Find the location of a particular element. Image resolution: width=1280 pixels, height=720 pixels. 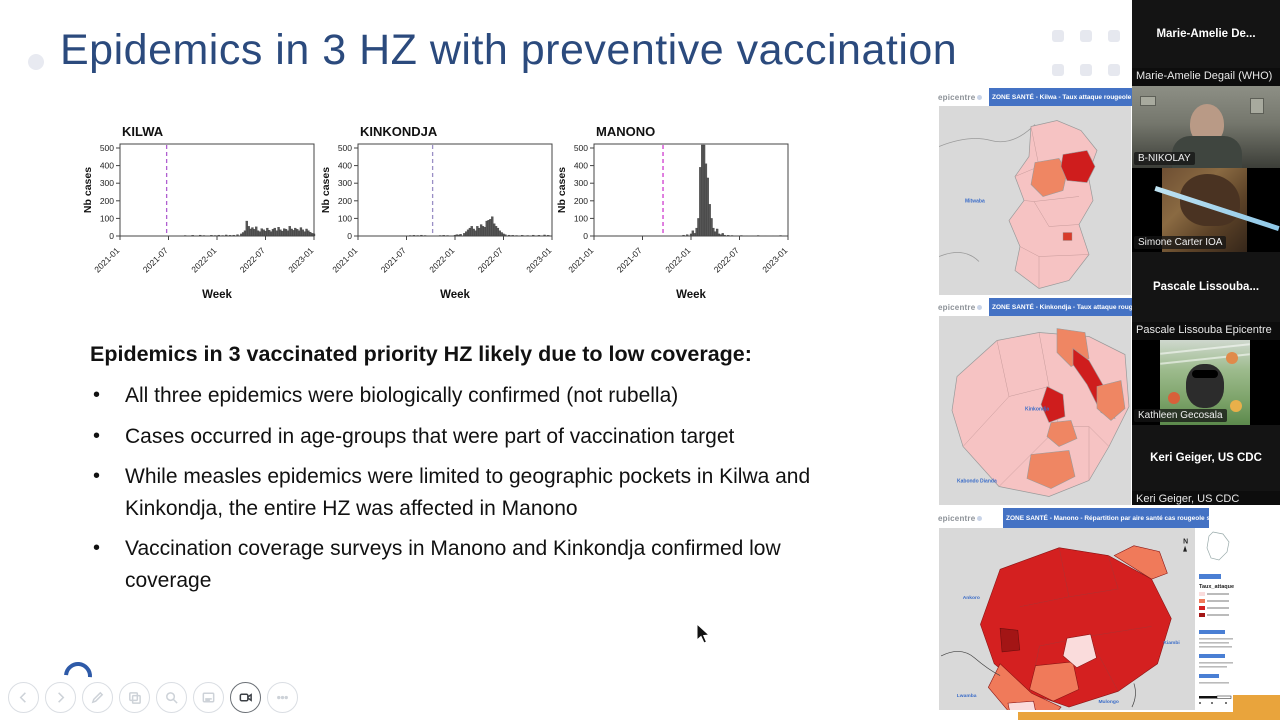

svg-text: Kiambi is located at coordinates (1171, 643).